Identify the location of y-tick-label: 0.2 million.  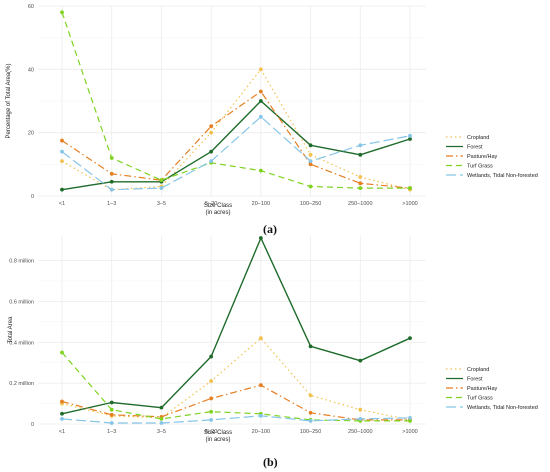
(21, 384).